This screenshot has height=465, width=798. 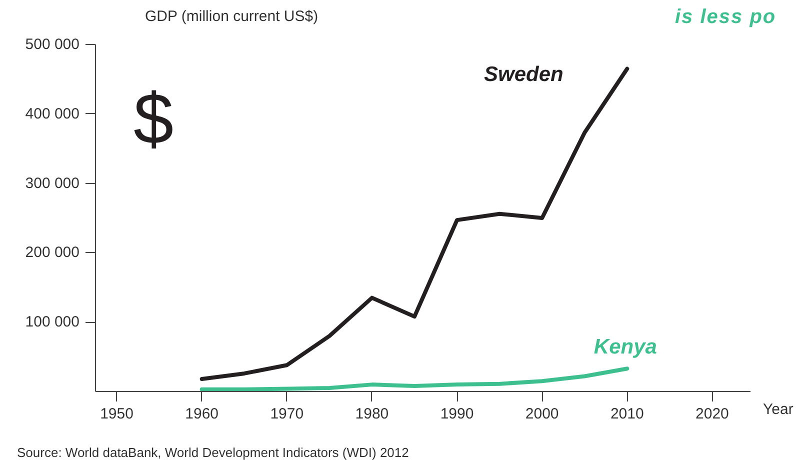 I want to click on x-tick-label: 2000, so click(x=542, y=414).